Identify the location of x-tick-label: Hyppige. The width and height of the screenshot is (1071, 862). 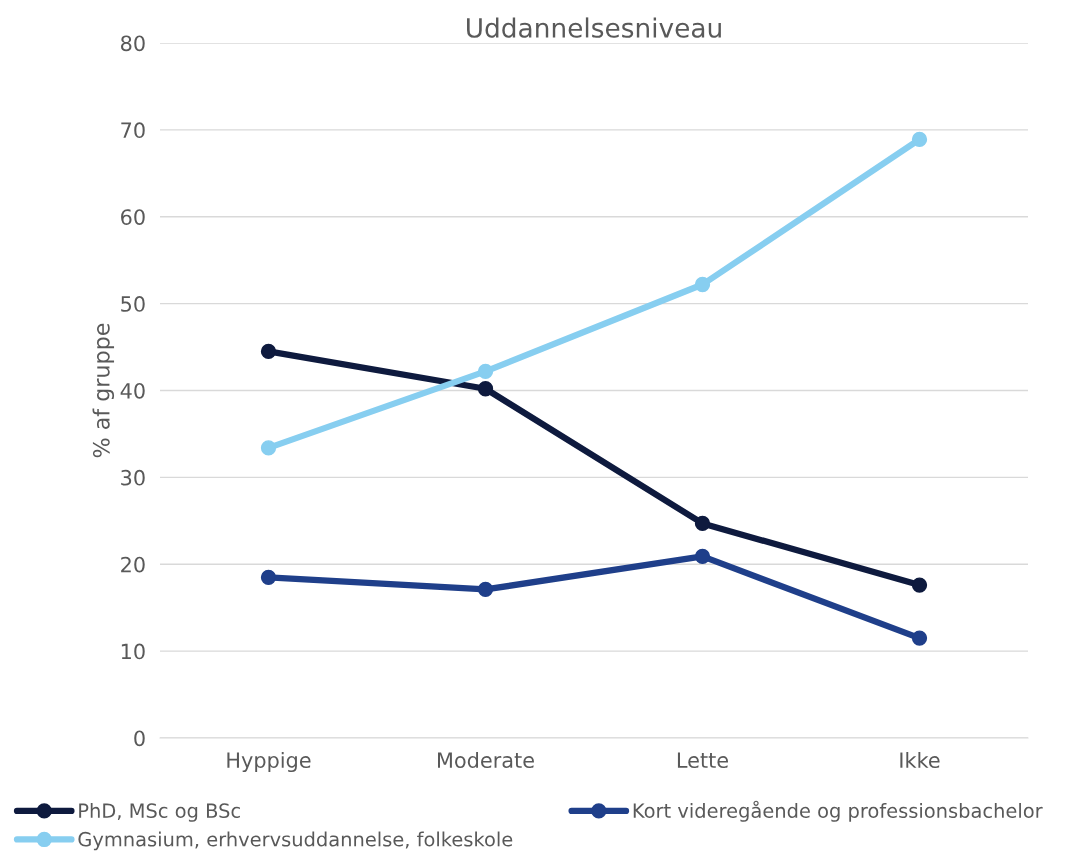
(269, 762).